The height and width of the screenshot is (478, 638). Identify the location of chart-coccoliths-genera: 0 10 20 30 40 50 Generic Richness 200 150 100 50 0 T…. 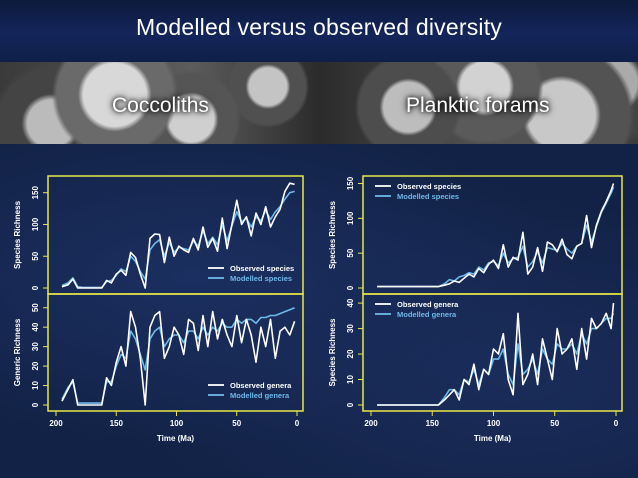
(158, 368).